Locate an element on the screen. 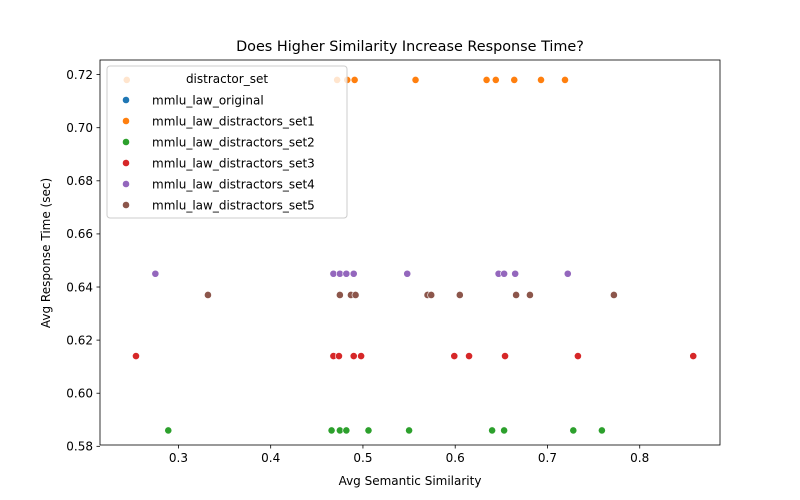  y-tick-label: 0.70 is located at coordinates (79, 128).